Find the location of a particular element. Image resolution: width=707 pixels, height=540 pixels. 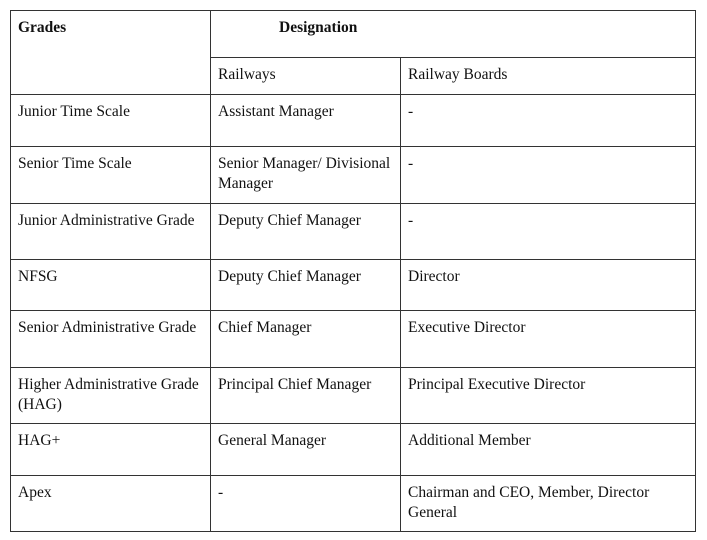

railway-boards-cell: Principal Executive Director is located at coordinates (548, 395).